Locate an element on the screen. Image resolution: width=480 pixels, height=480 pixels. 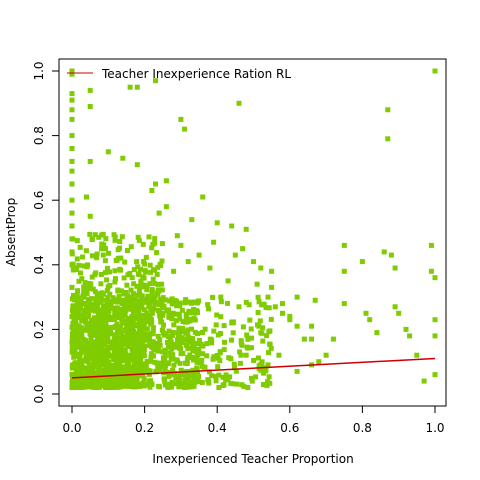
regression-line-layer is located at coordinates (253, 368).